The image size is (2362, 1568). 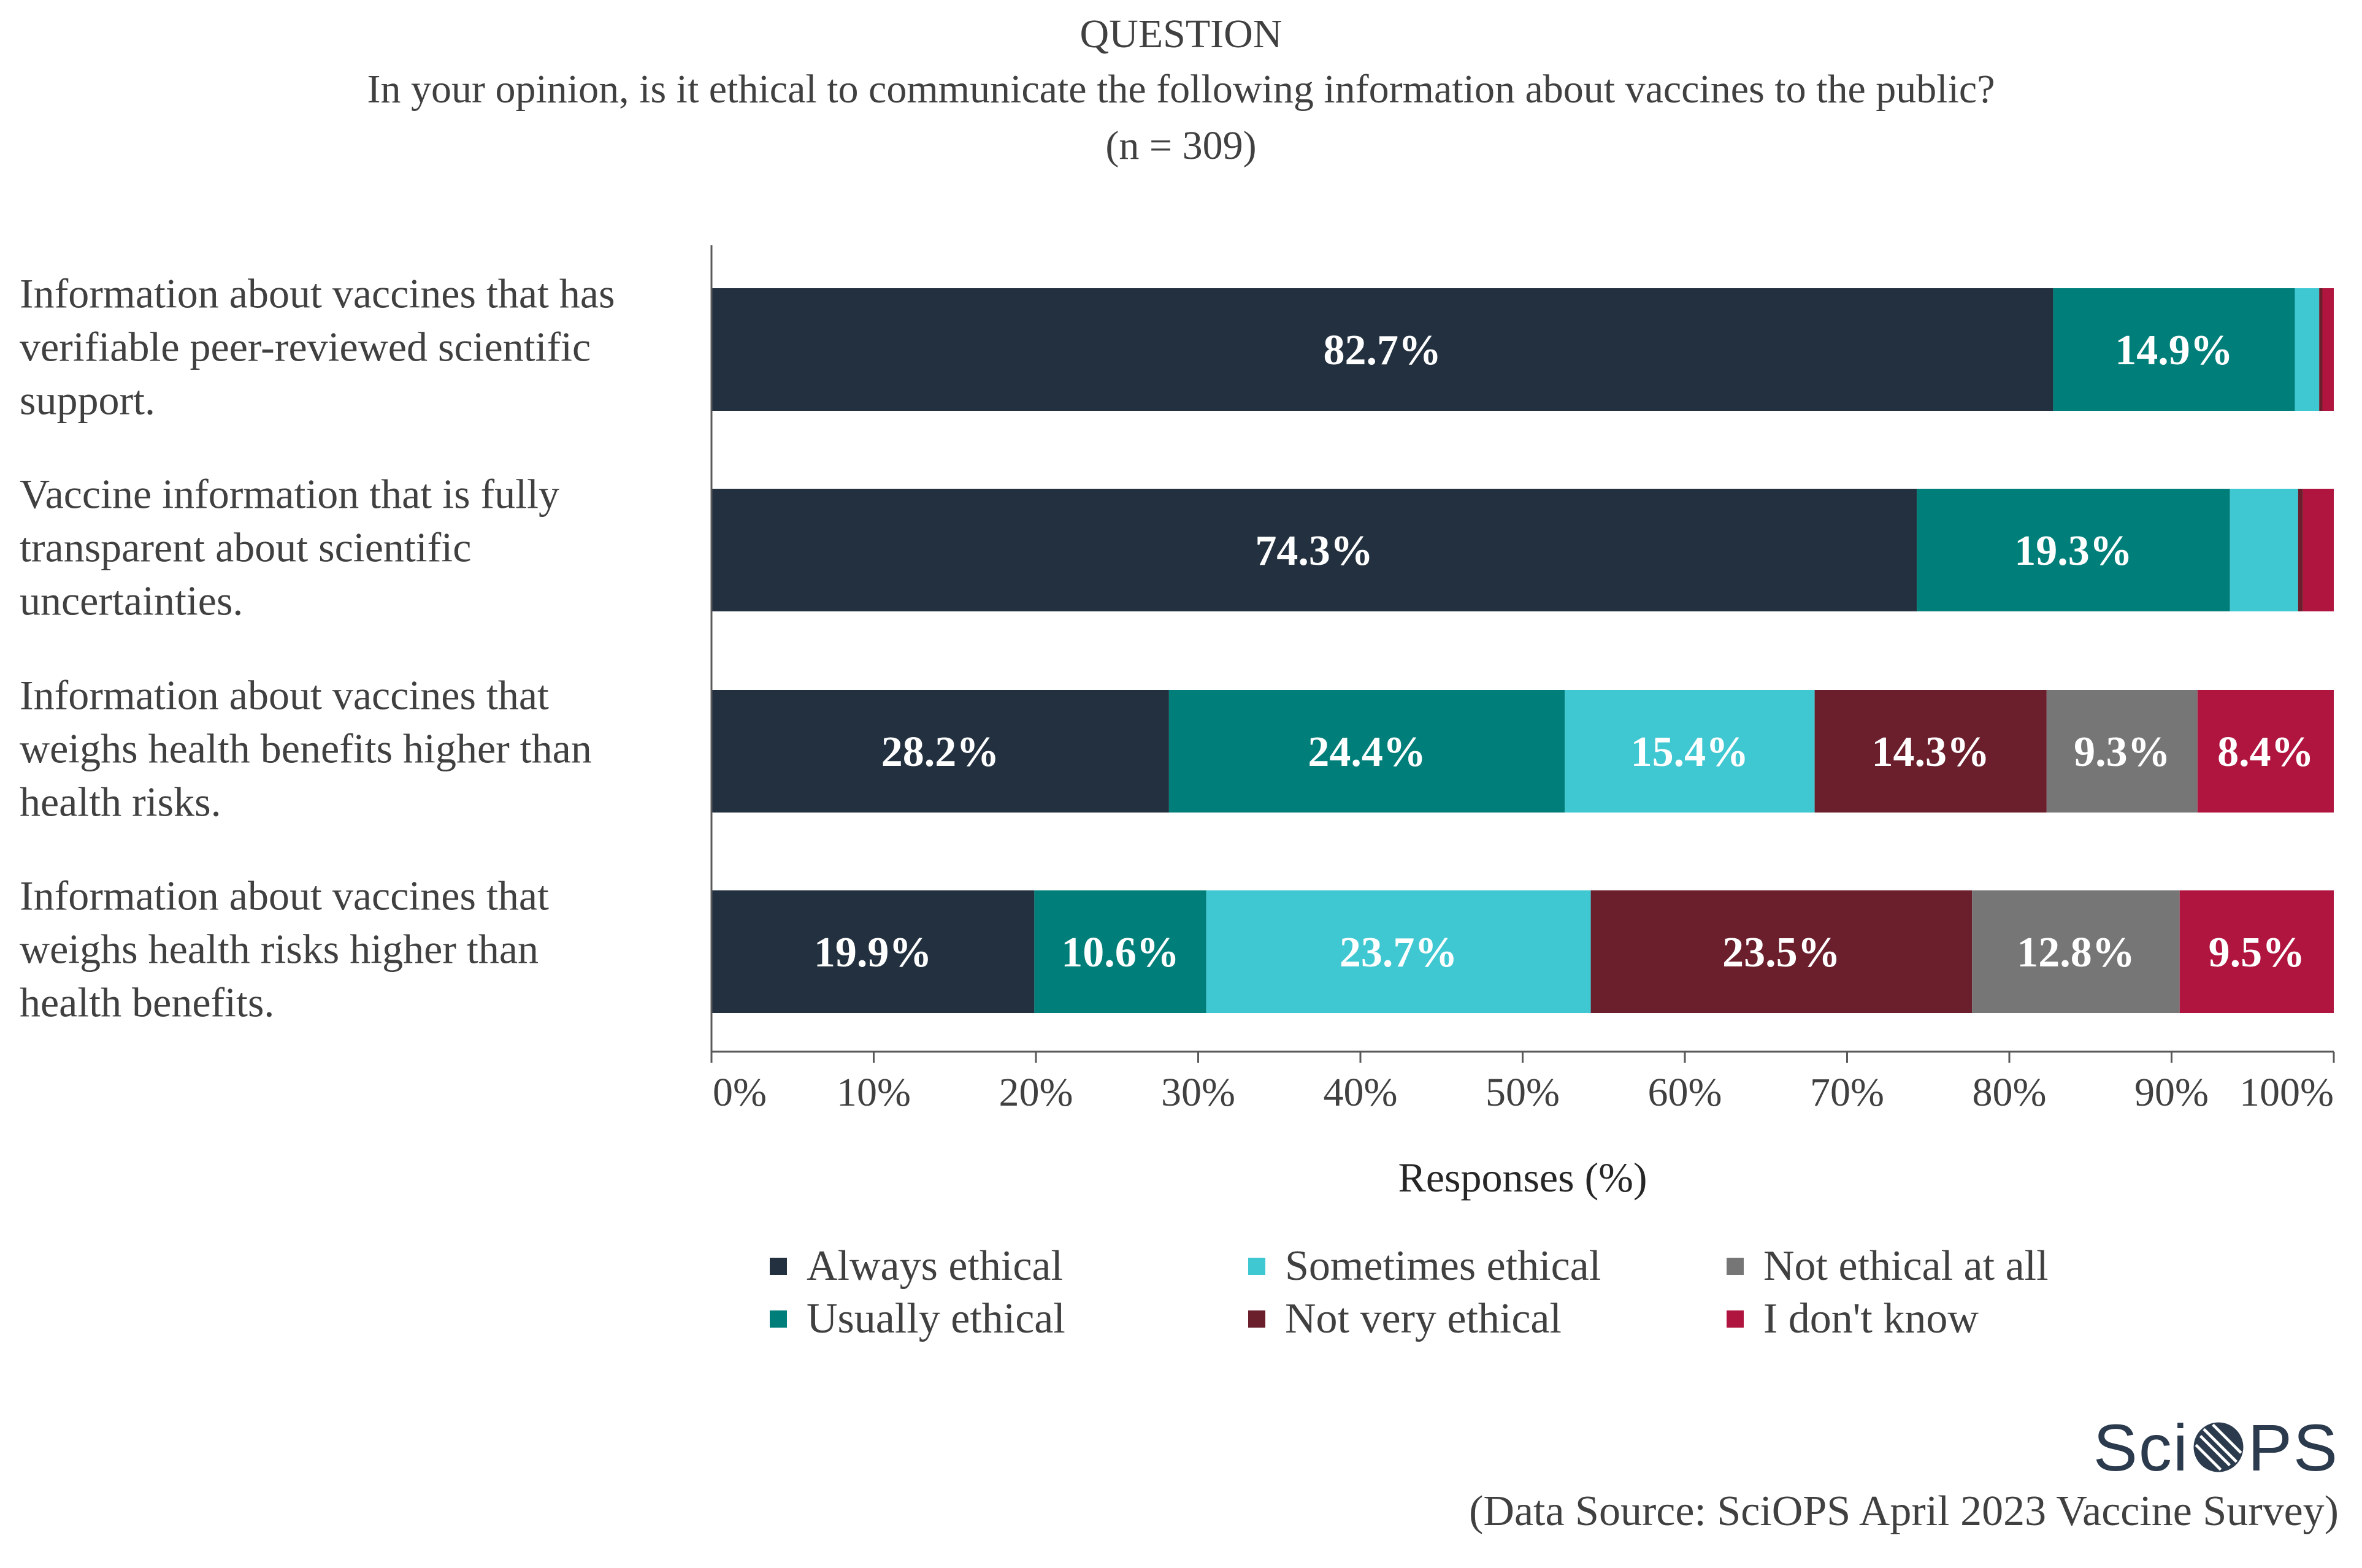 I want to click on chart-header-label: QUESTION, so click(x=1181, y=34).